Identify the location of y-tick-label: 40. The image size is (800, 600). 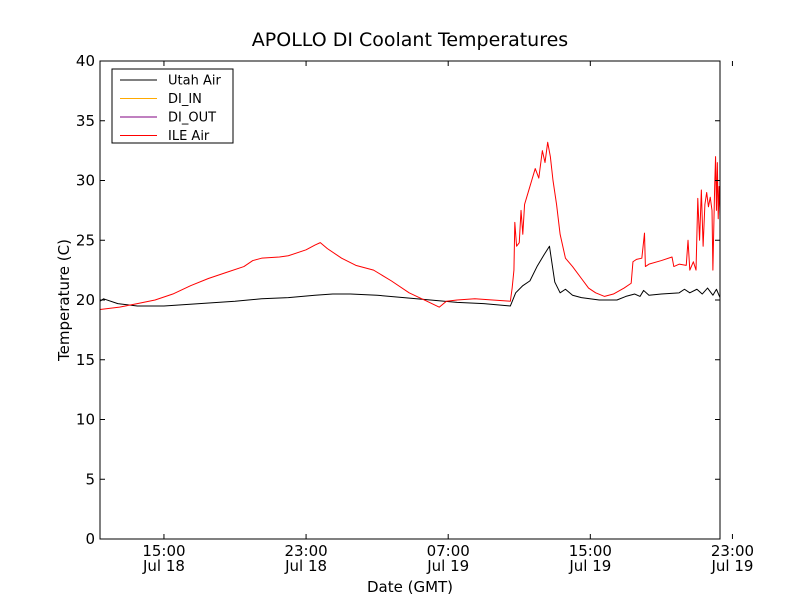
(85, 61).